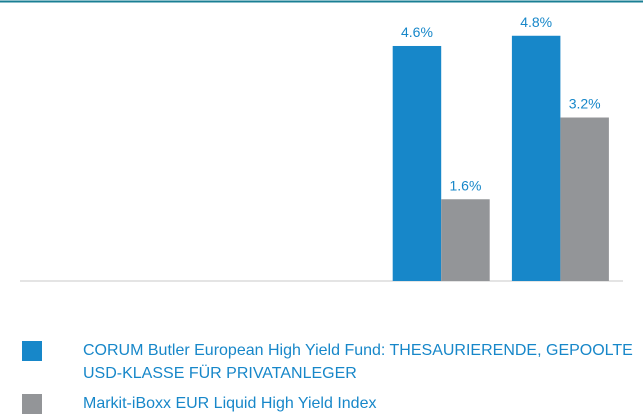 The image size is (643, 418). I want to click on value-label: 4.8%, so click(536, 22).